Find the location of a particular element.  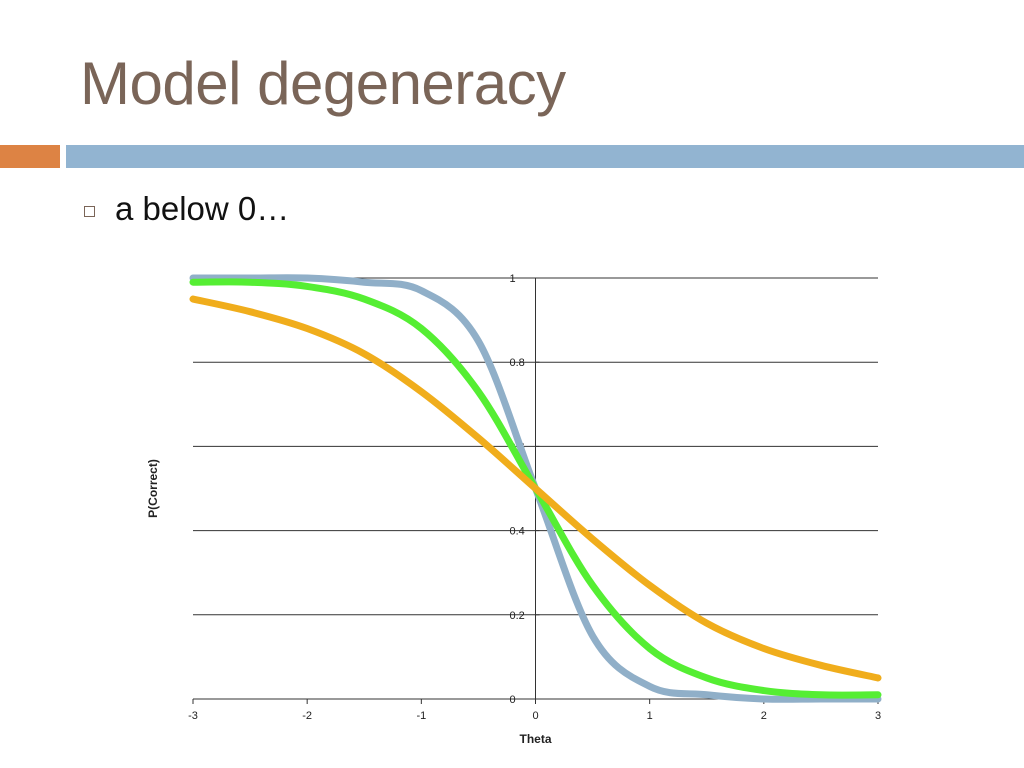

x-tick-label-3: 0 is located at coordinates (535, 716).